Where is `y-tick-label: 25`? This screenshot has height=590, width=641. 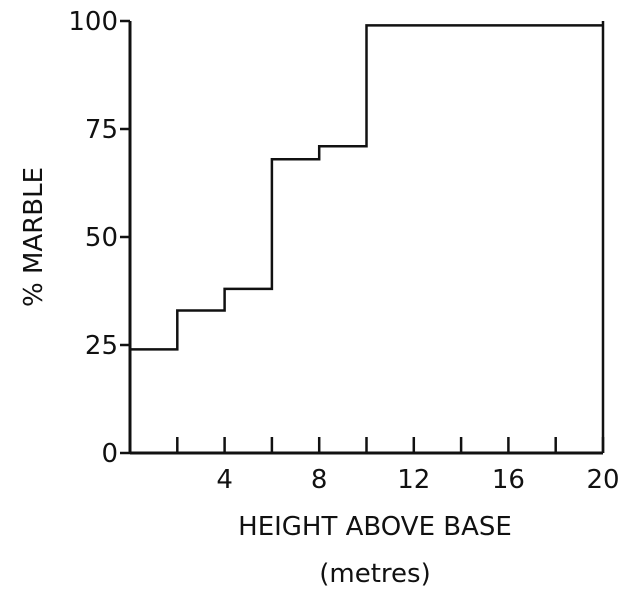 y-tick-label: 25 is located at coordinates (101, 346).